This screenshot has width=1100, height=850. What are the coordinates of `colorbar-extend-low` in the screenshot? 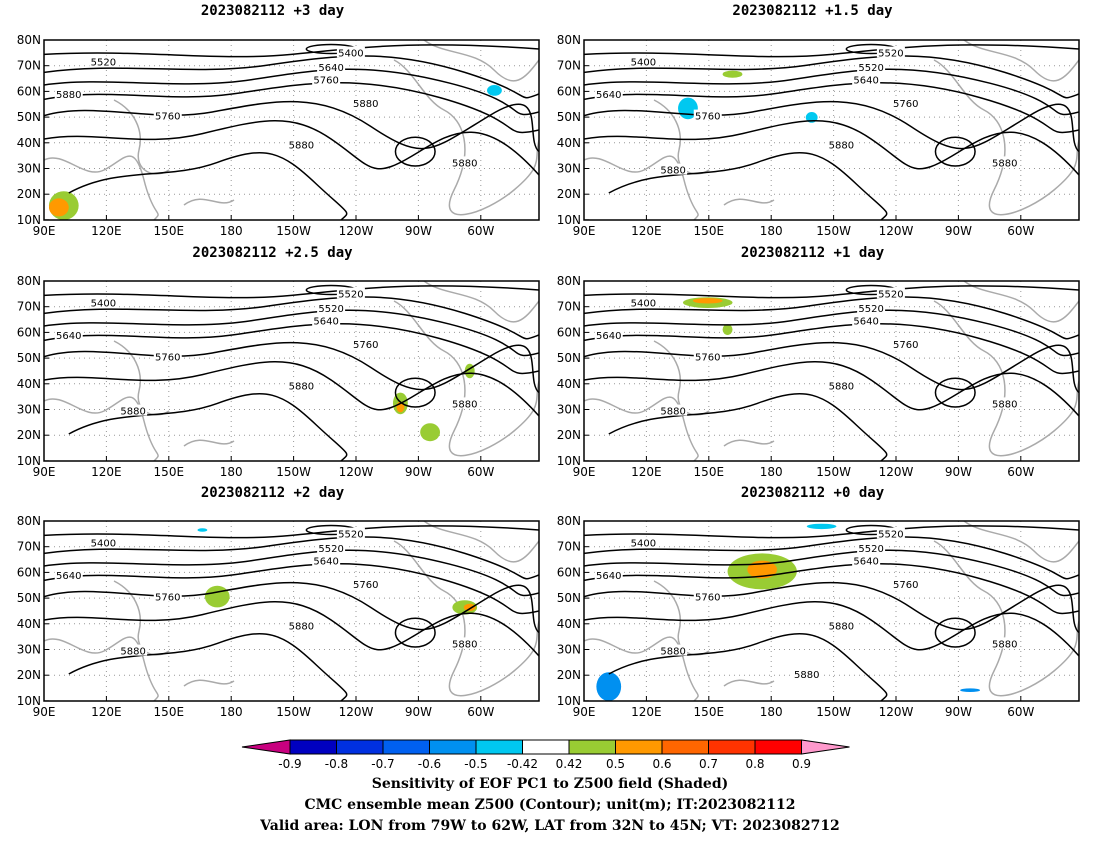 It's located at (266, 747).